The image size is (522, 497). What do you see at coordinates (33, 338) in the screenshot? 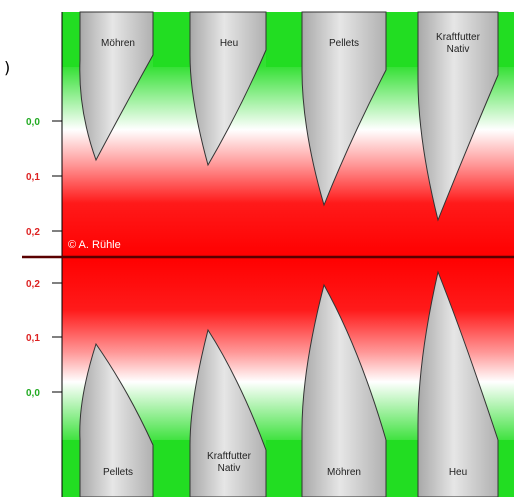
I see `lower-tick-label: 0,1` at bounding box center [33, 338].